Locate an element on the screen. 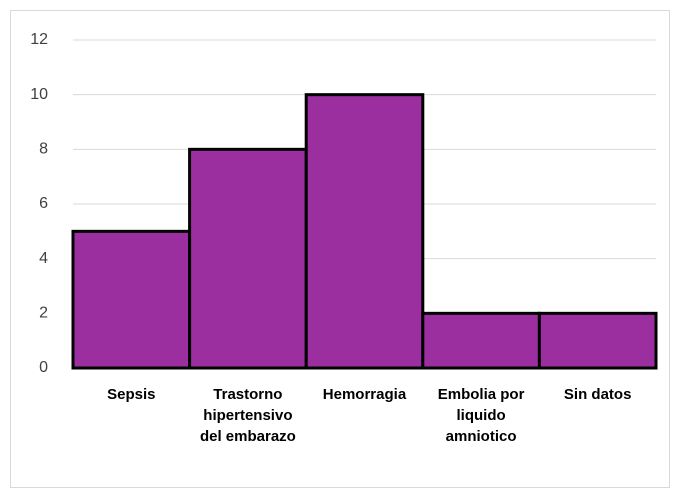 This screenshot has height=498, width=680. y-tick-label: 2 is located at coordinates (43, 313).